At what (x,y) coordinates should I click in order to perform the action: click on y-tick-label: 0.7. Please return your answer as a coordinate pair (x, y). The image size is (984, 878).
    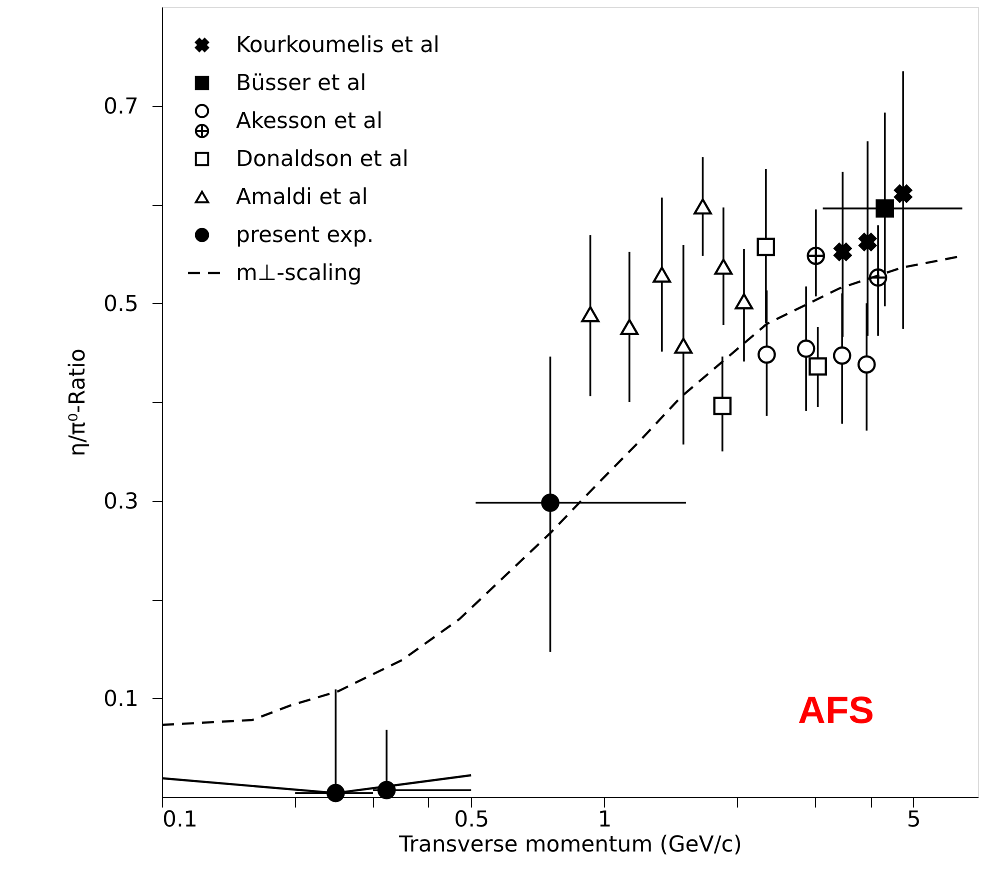
    Looking at the image, I should click on (121, 107).